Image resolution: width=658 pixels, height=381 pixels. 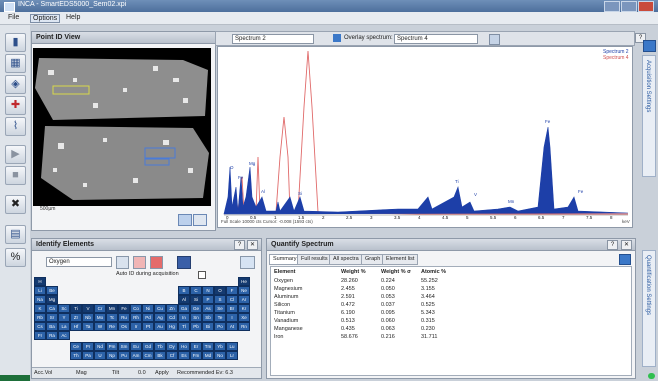 What do you see at coordinates (220, 290) in the screenshot?
I see `element-cell: O` at bounding box center [220, 290].